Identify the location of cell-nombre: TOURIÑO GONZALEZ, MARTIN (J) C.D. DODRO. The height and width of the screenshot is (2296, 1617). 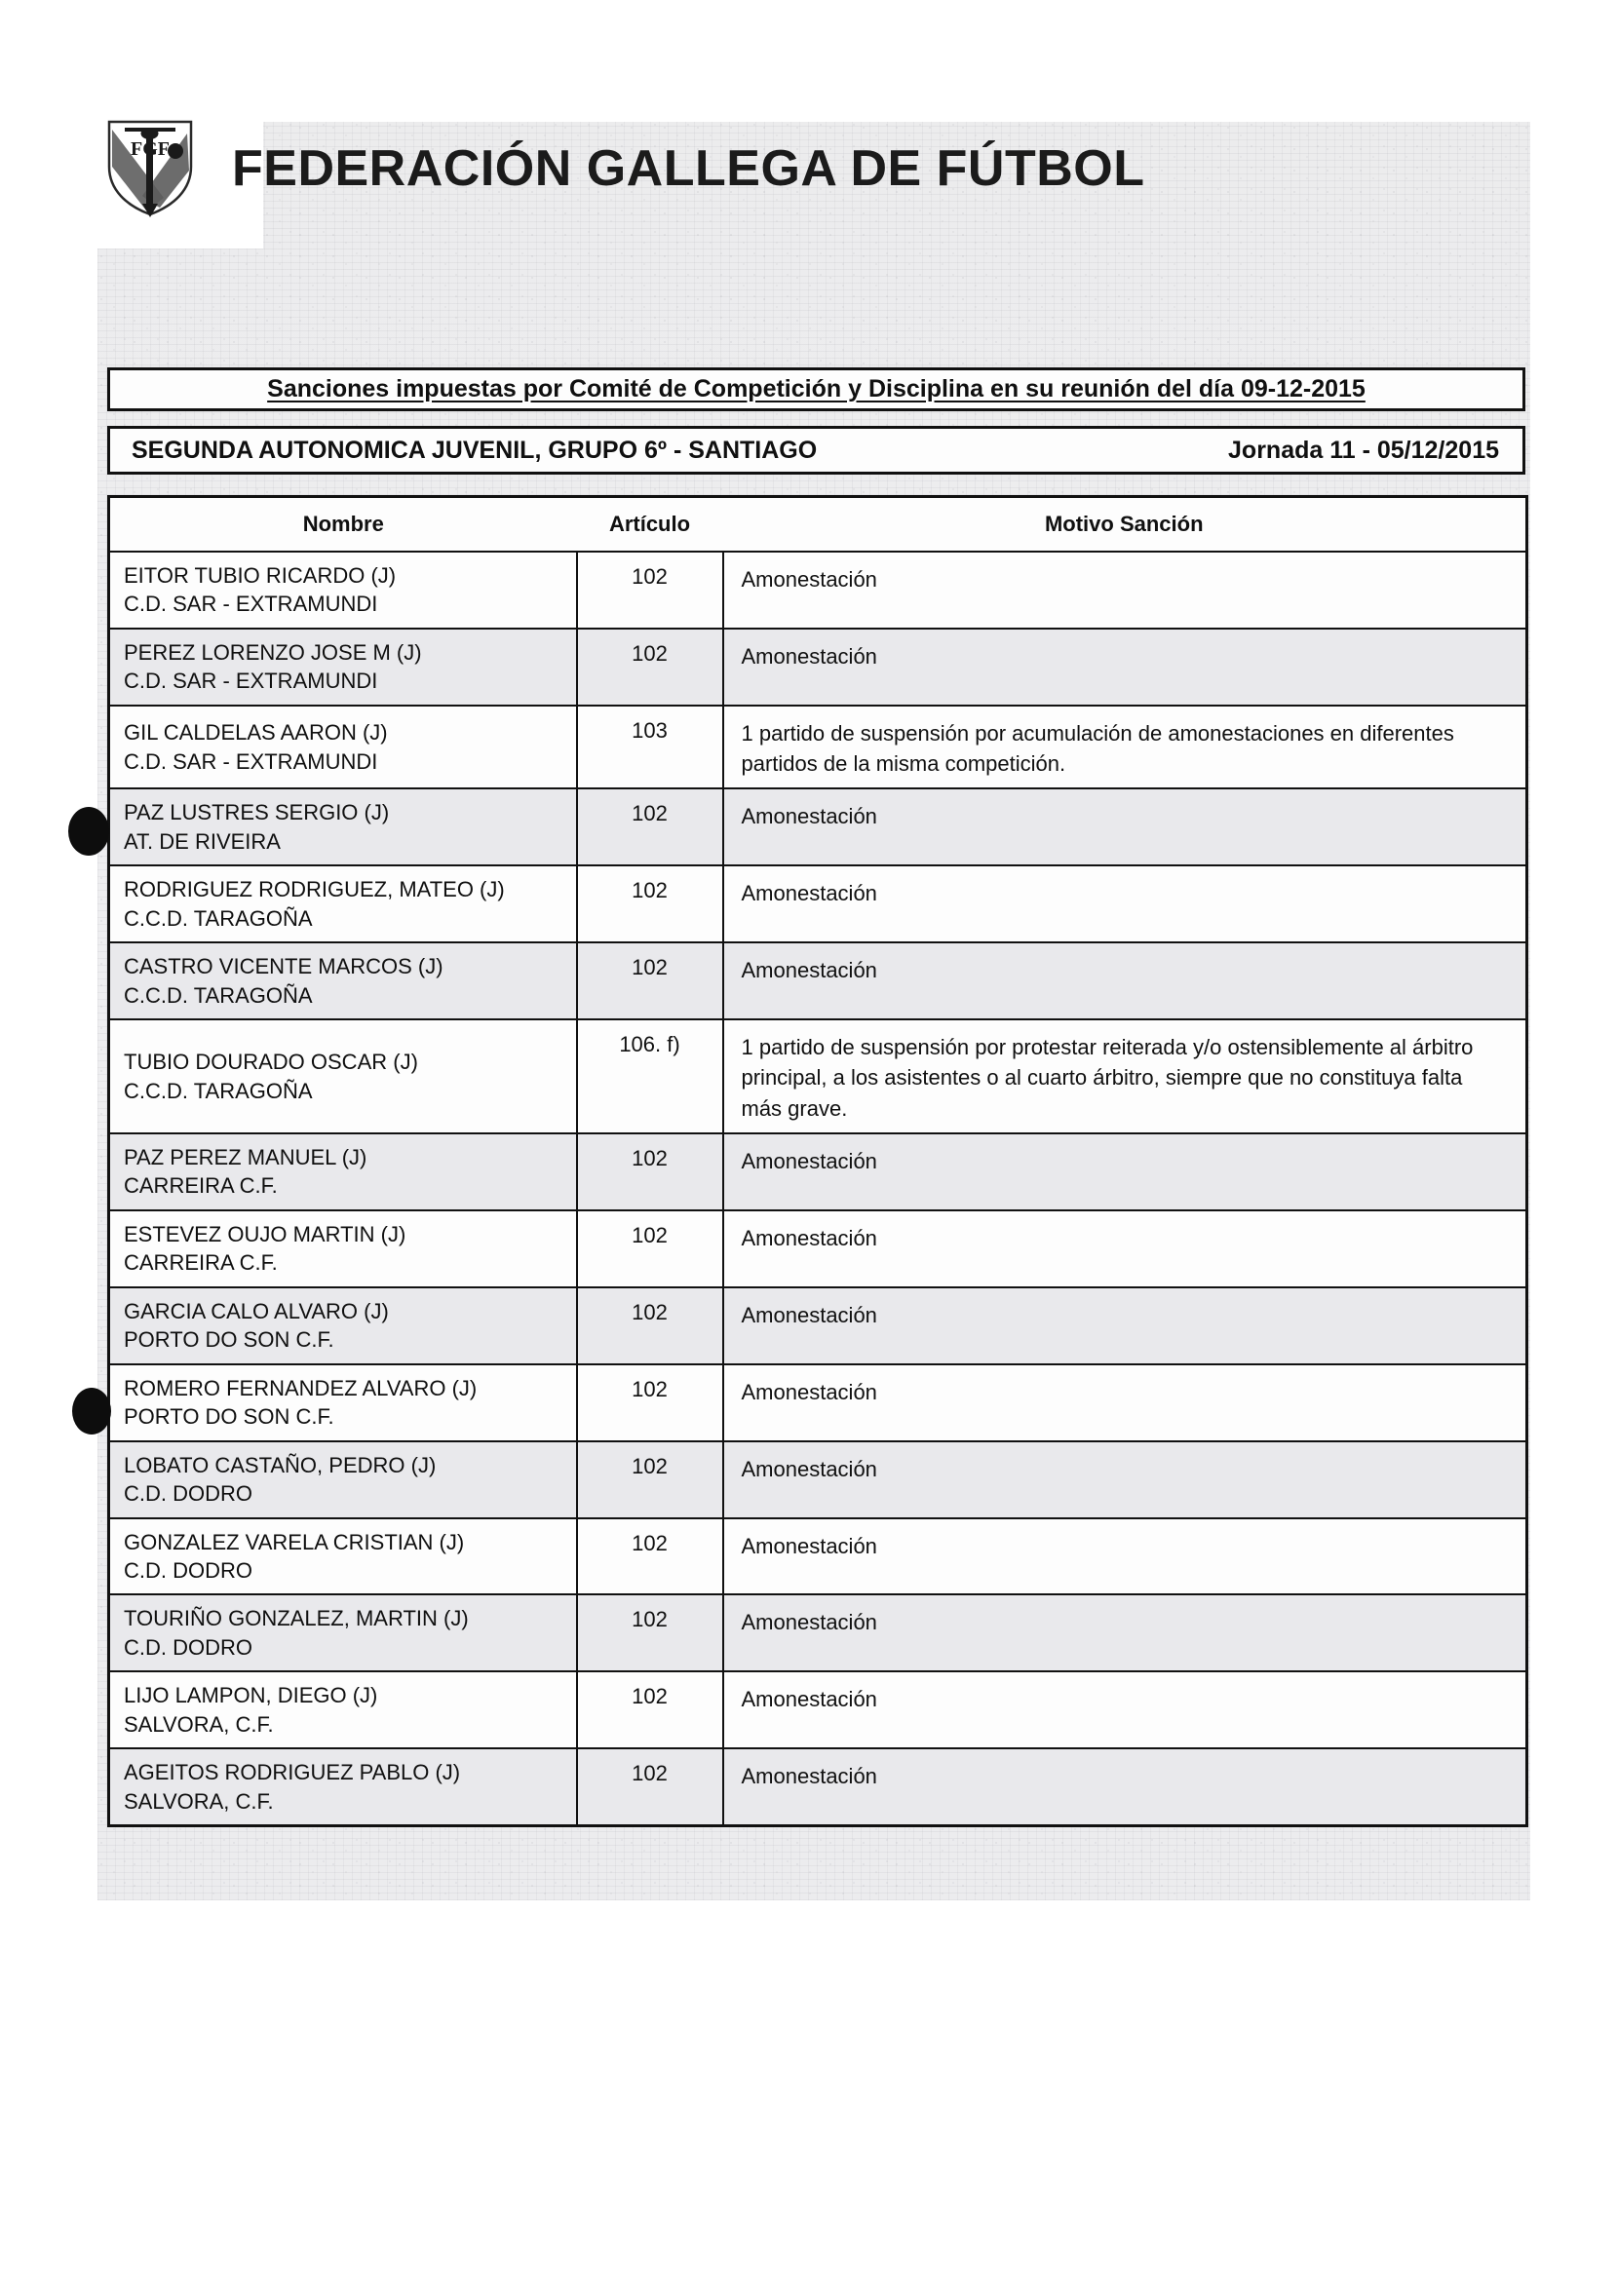
(342, 1633).